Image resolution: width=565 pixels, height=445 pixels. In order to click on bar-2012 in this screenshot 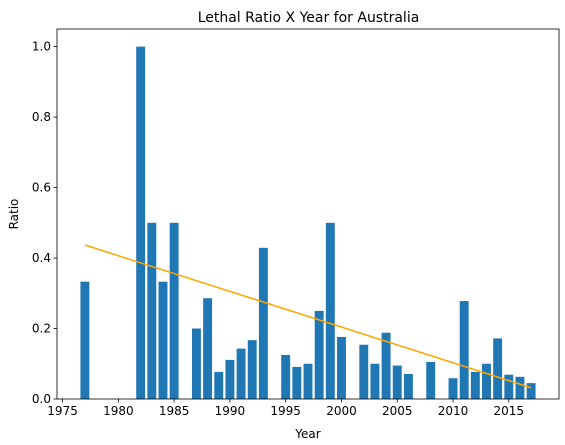, I will do `click(475, 385)`.